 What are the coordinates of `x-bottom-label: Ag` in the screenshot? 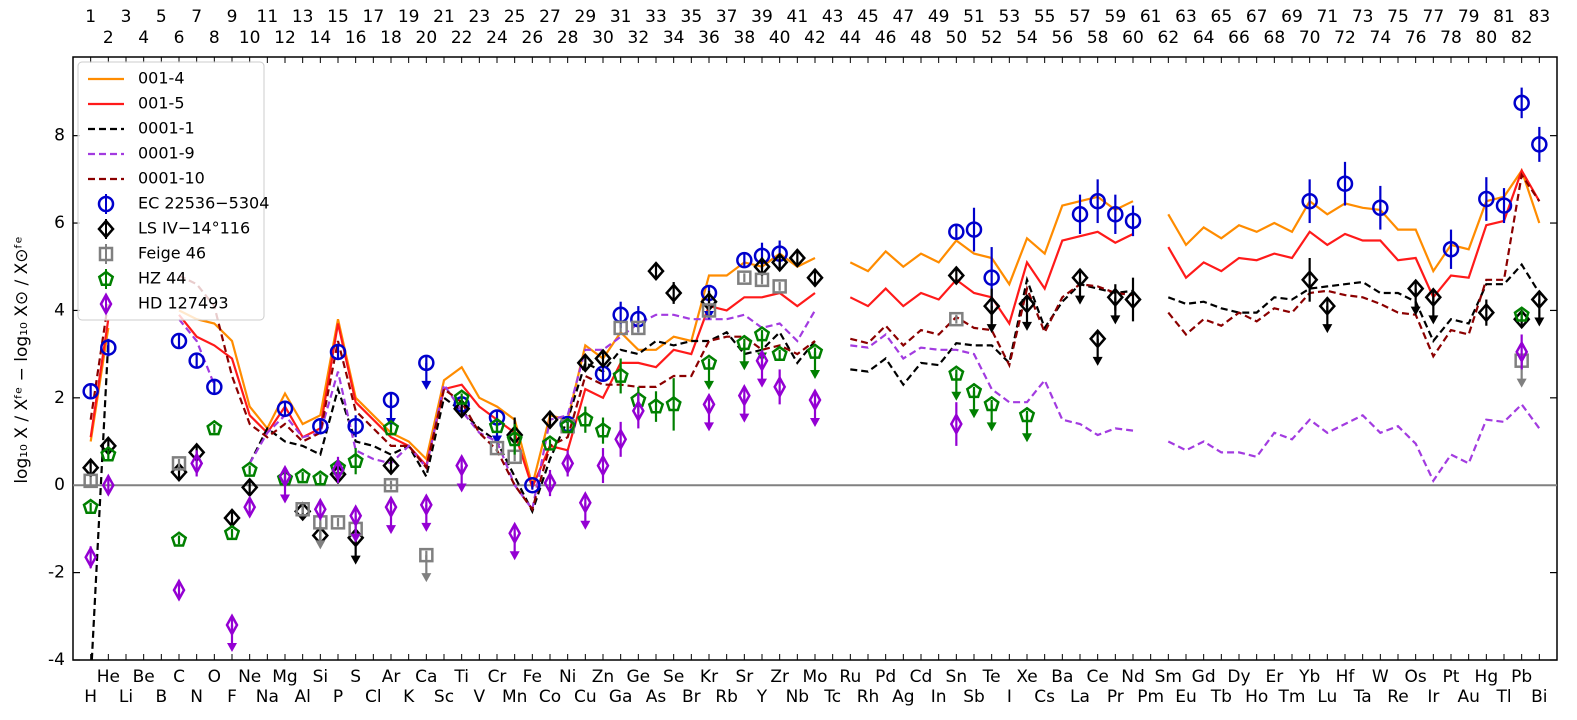 It's located at (903, 697).